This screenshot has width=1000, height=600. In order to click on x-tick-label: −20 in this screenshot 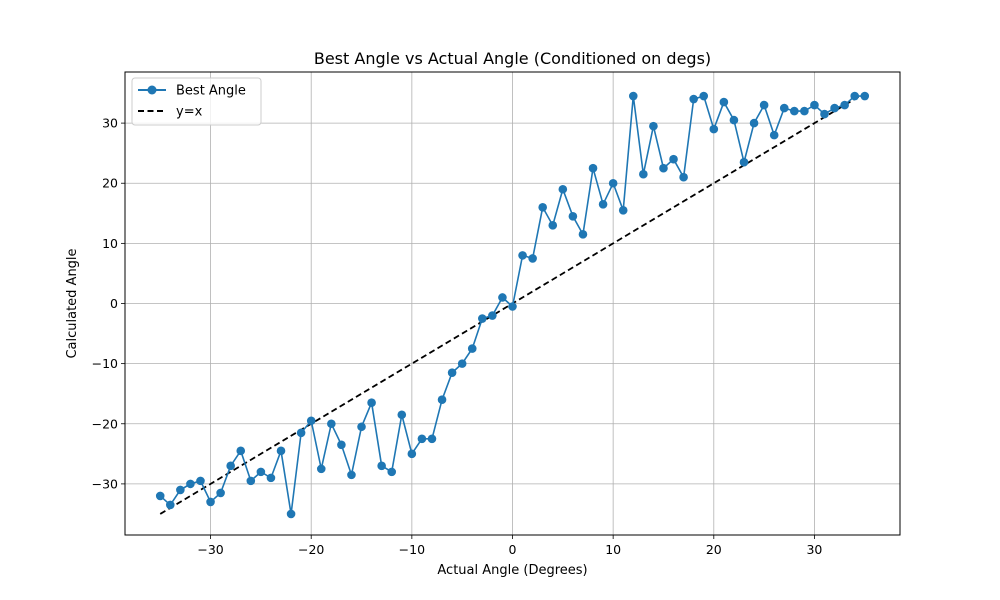, I will do `click(311, 549)`.